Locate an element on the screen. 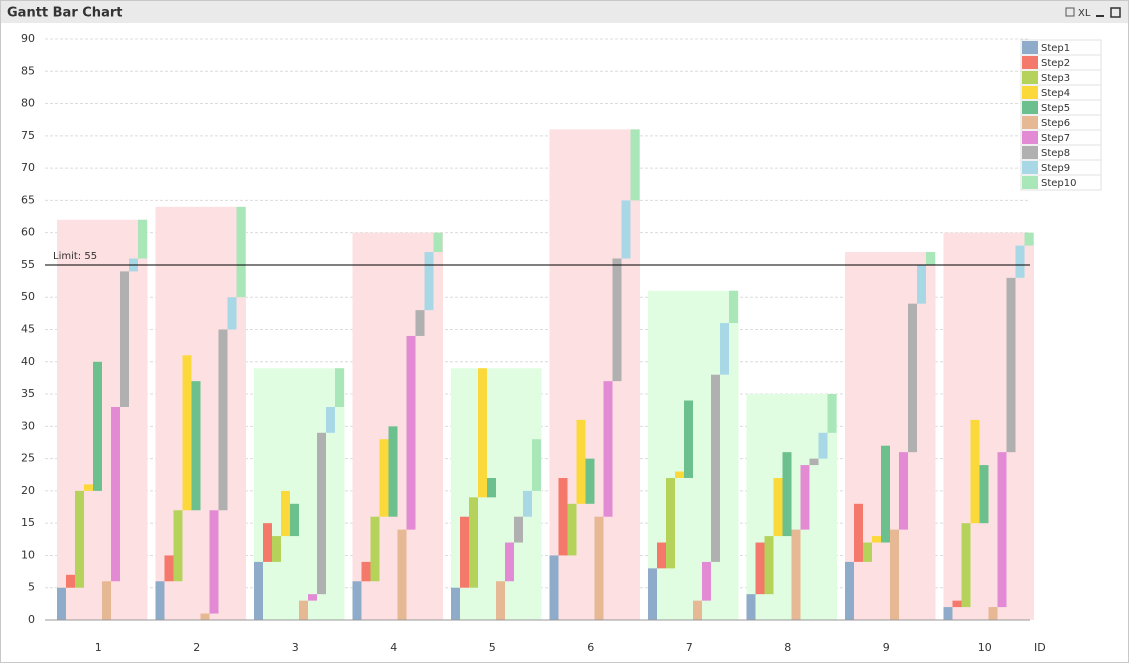 The height and width of the screenshot is (663, 1129). y-tick-label: 55 is located at coordinates (28, 264).